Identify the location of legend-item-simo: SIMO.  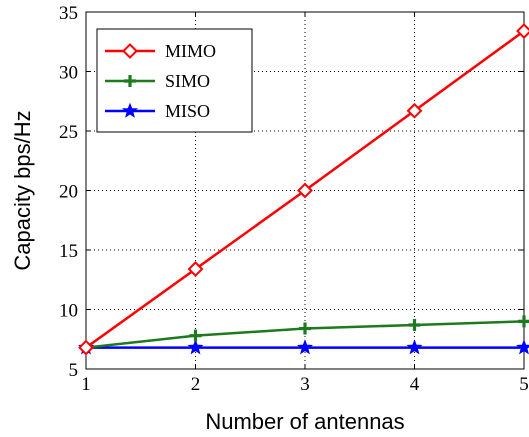
(157, 81).